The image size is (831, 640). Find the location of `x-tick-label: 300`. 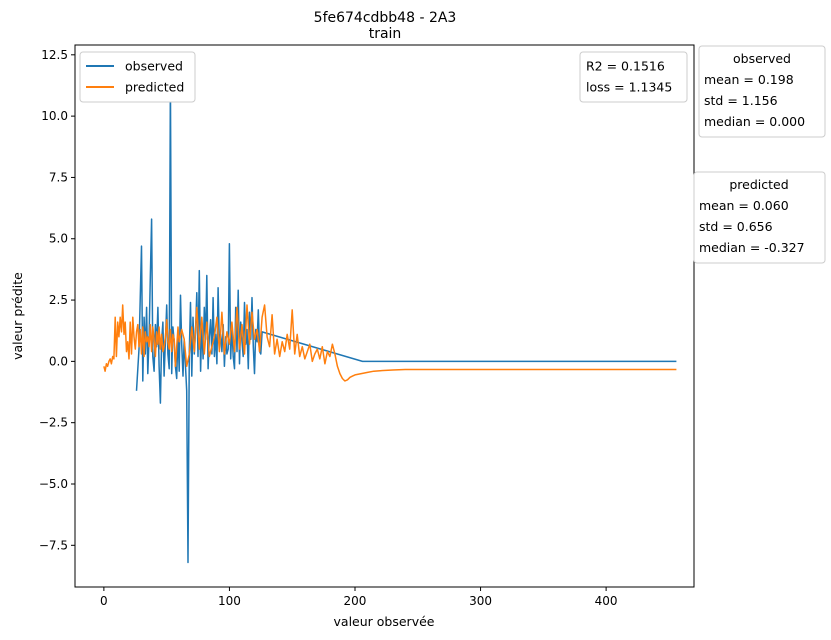

x-tick-label: 300 is located at coordinates (480, 601).